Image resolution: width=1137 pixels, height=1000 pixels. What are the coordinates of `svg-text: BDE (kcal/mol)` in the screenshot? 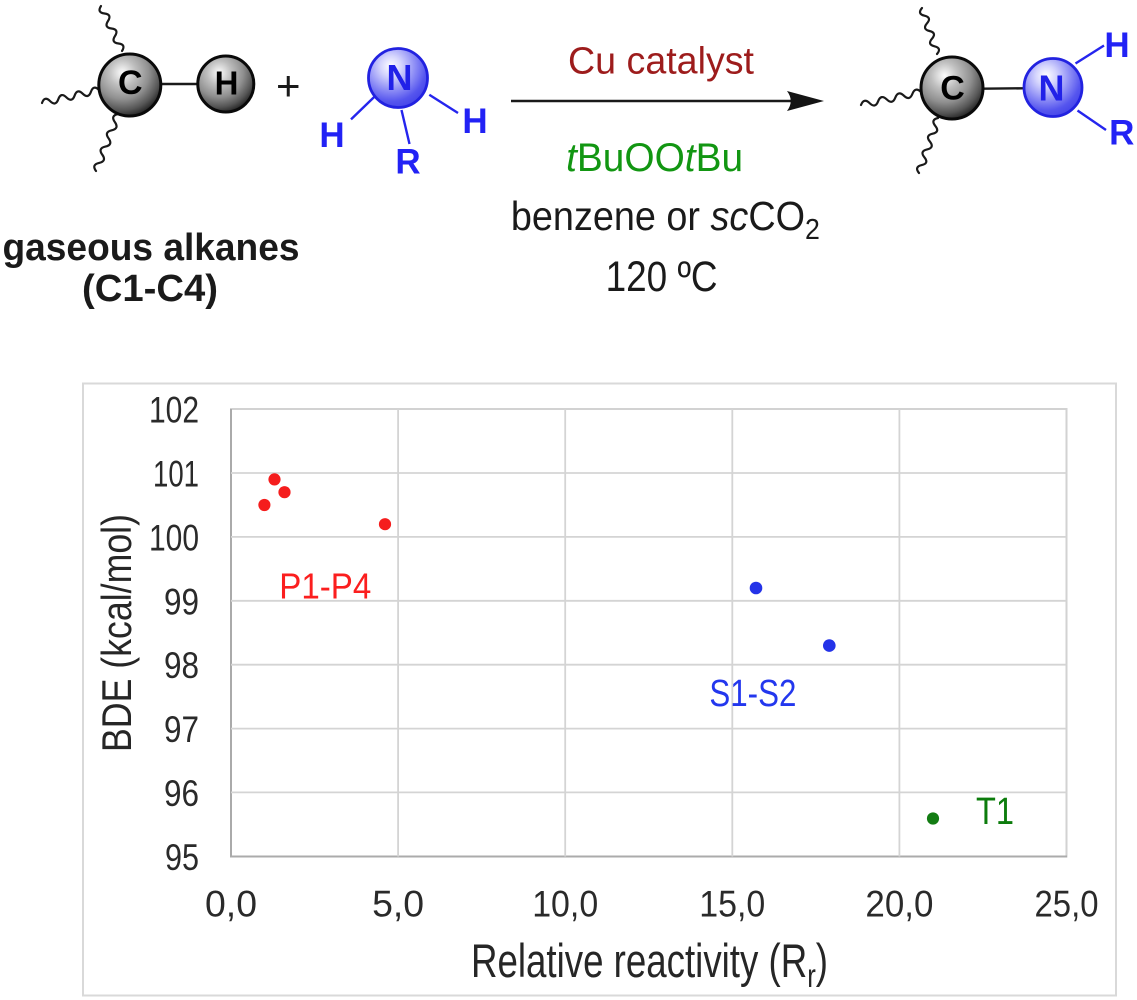 It's located at (116, 633).